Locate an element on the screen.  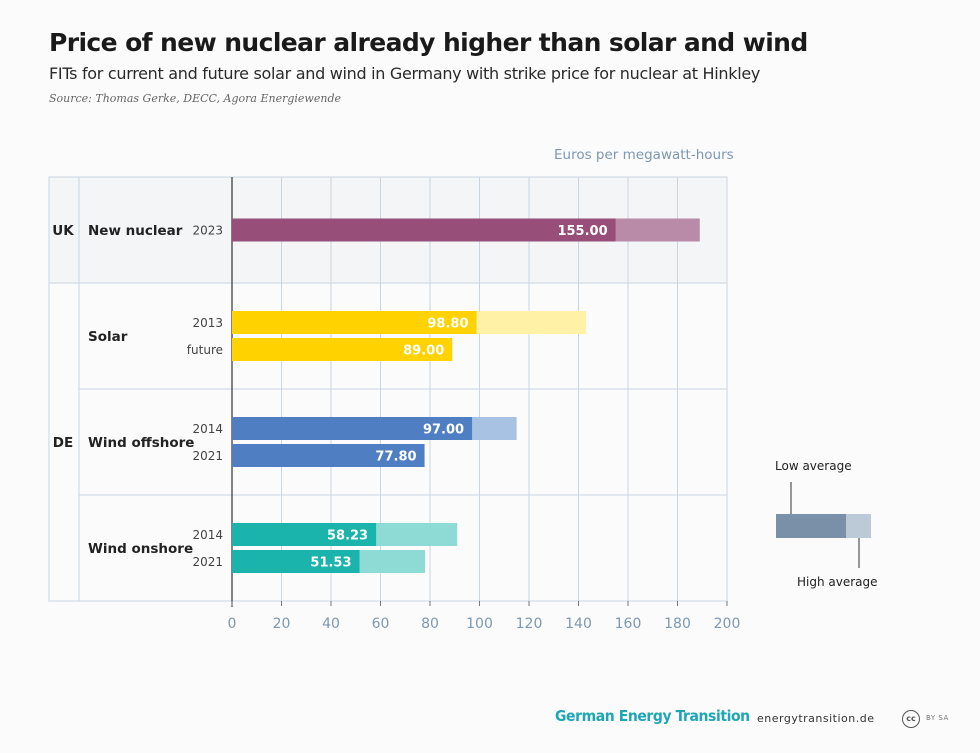
bar-value-label: 155.00 is located at coordinates (582, 231).